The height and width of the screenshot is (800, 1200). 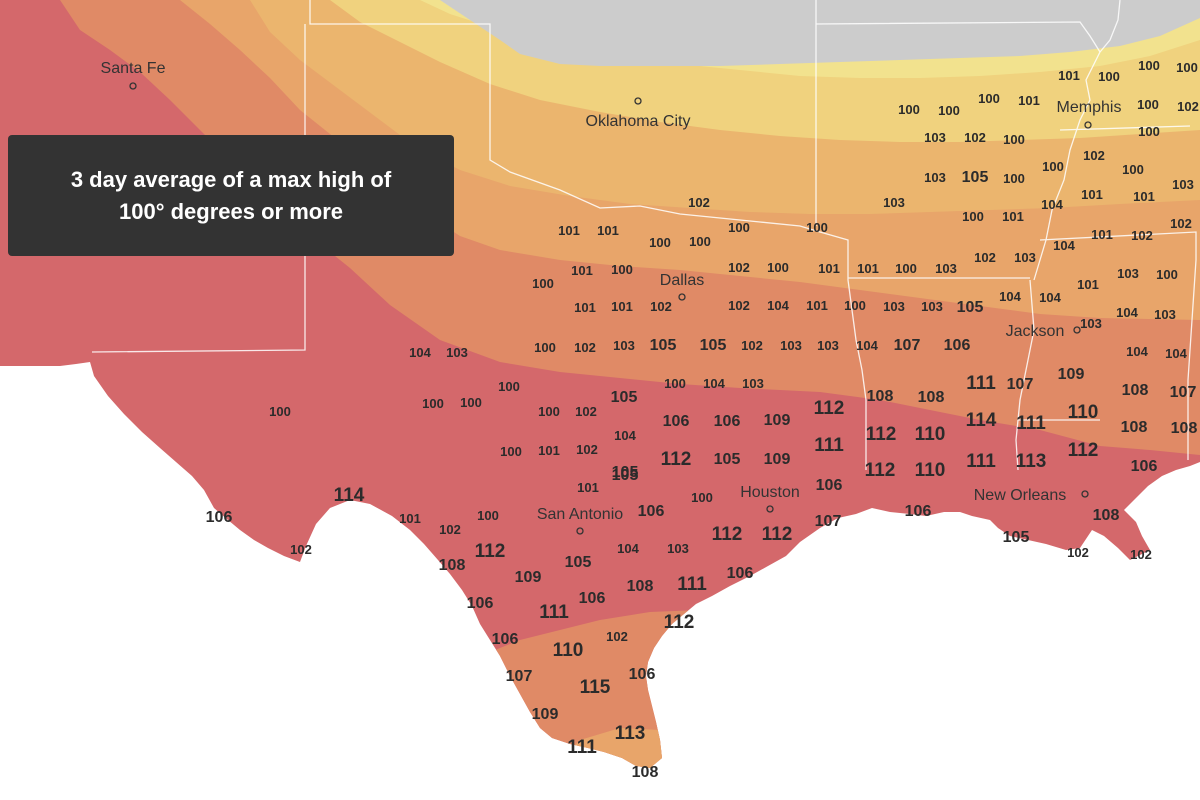 What do you see at coordinates (1089, 107) in the screenshot?
I see `city-label: Memphis` at bounding box center [1089, 107].